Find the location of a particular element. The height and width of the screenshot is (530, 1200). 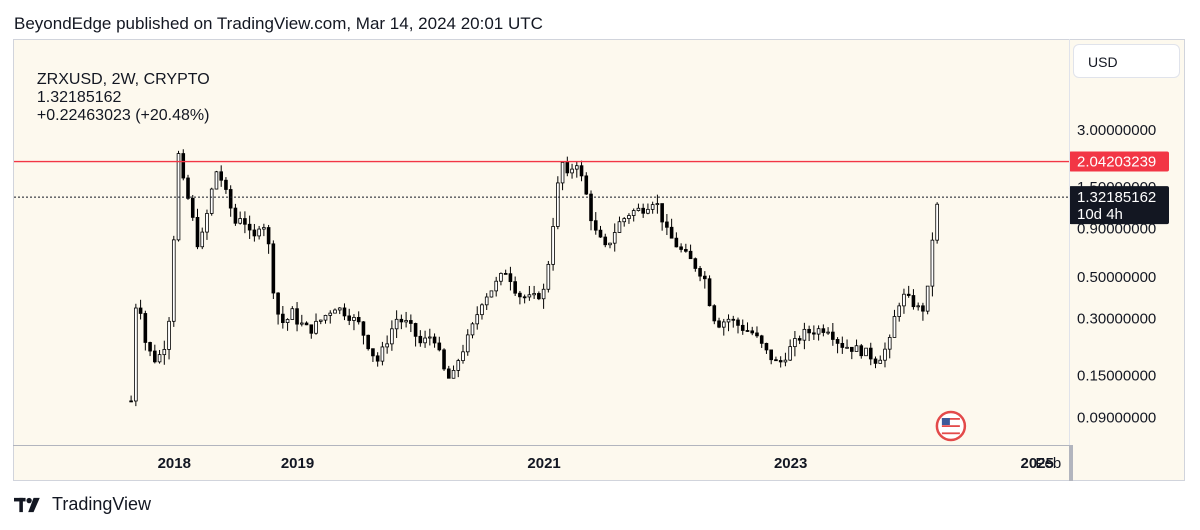

footer-brand: TradingView is located at coordinates (82, 504).